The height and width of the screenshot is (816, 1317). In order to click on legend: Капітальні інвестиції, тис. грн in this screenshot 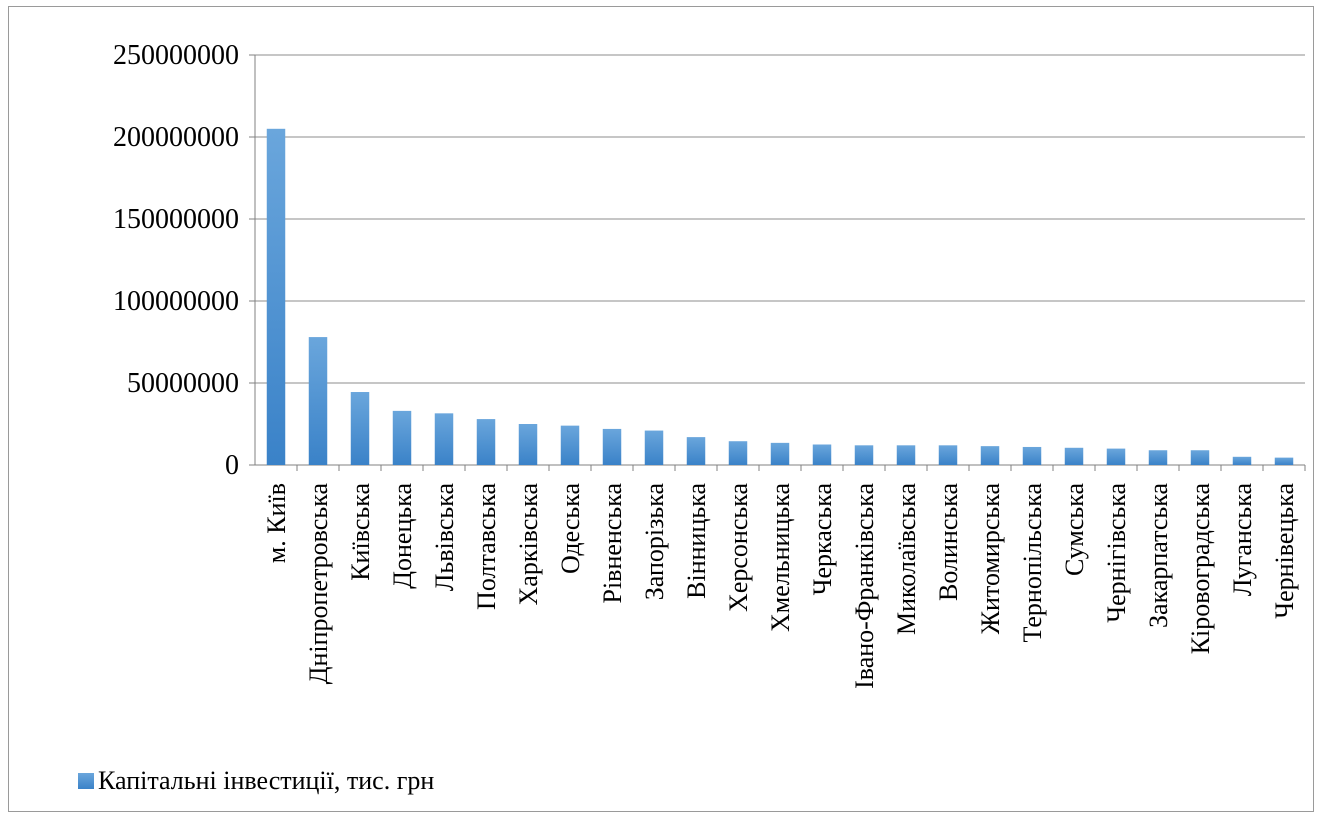, I will do `click(256, 781)`.